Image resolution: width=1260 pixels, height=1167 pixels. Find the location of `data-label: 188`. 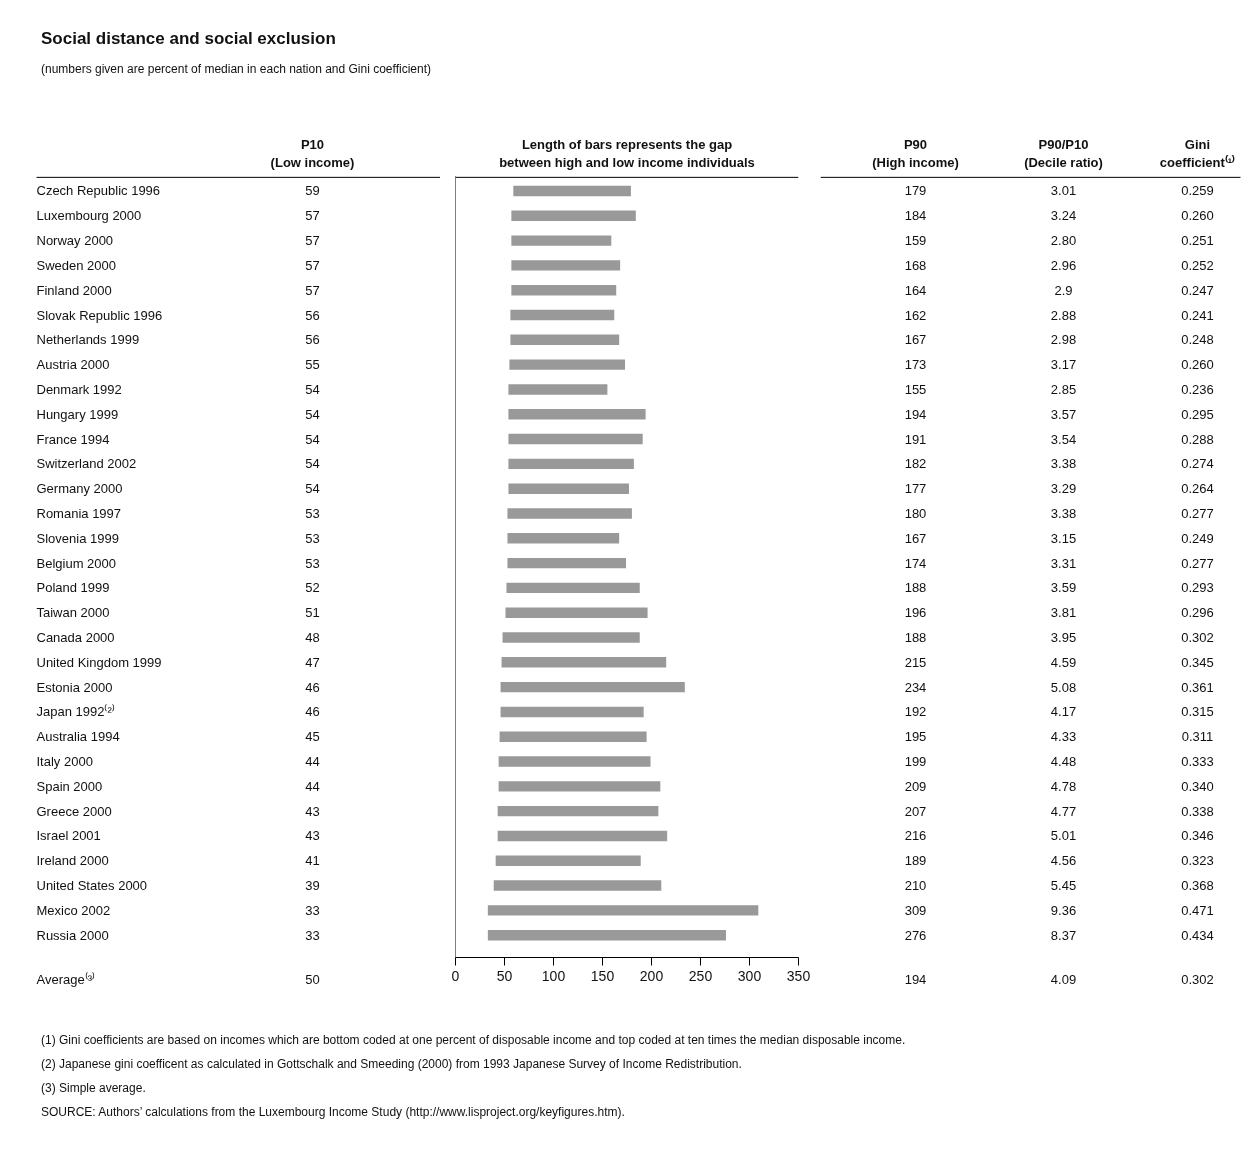

data-label: 188 is located at coordinates (915, 637).